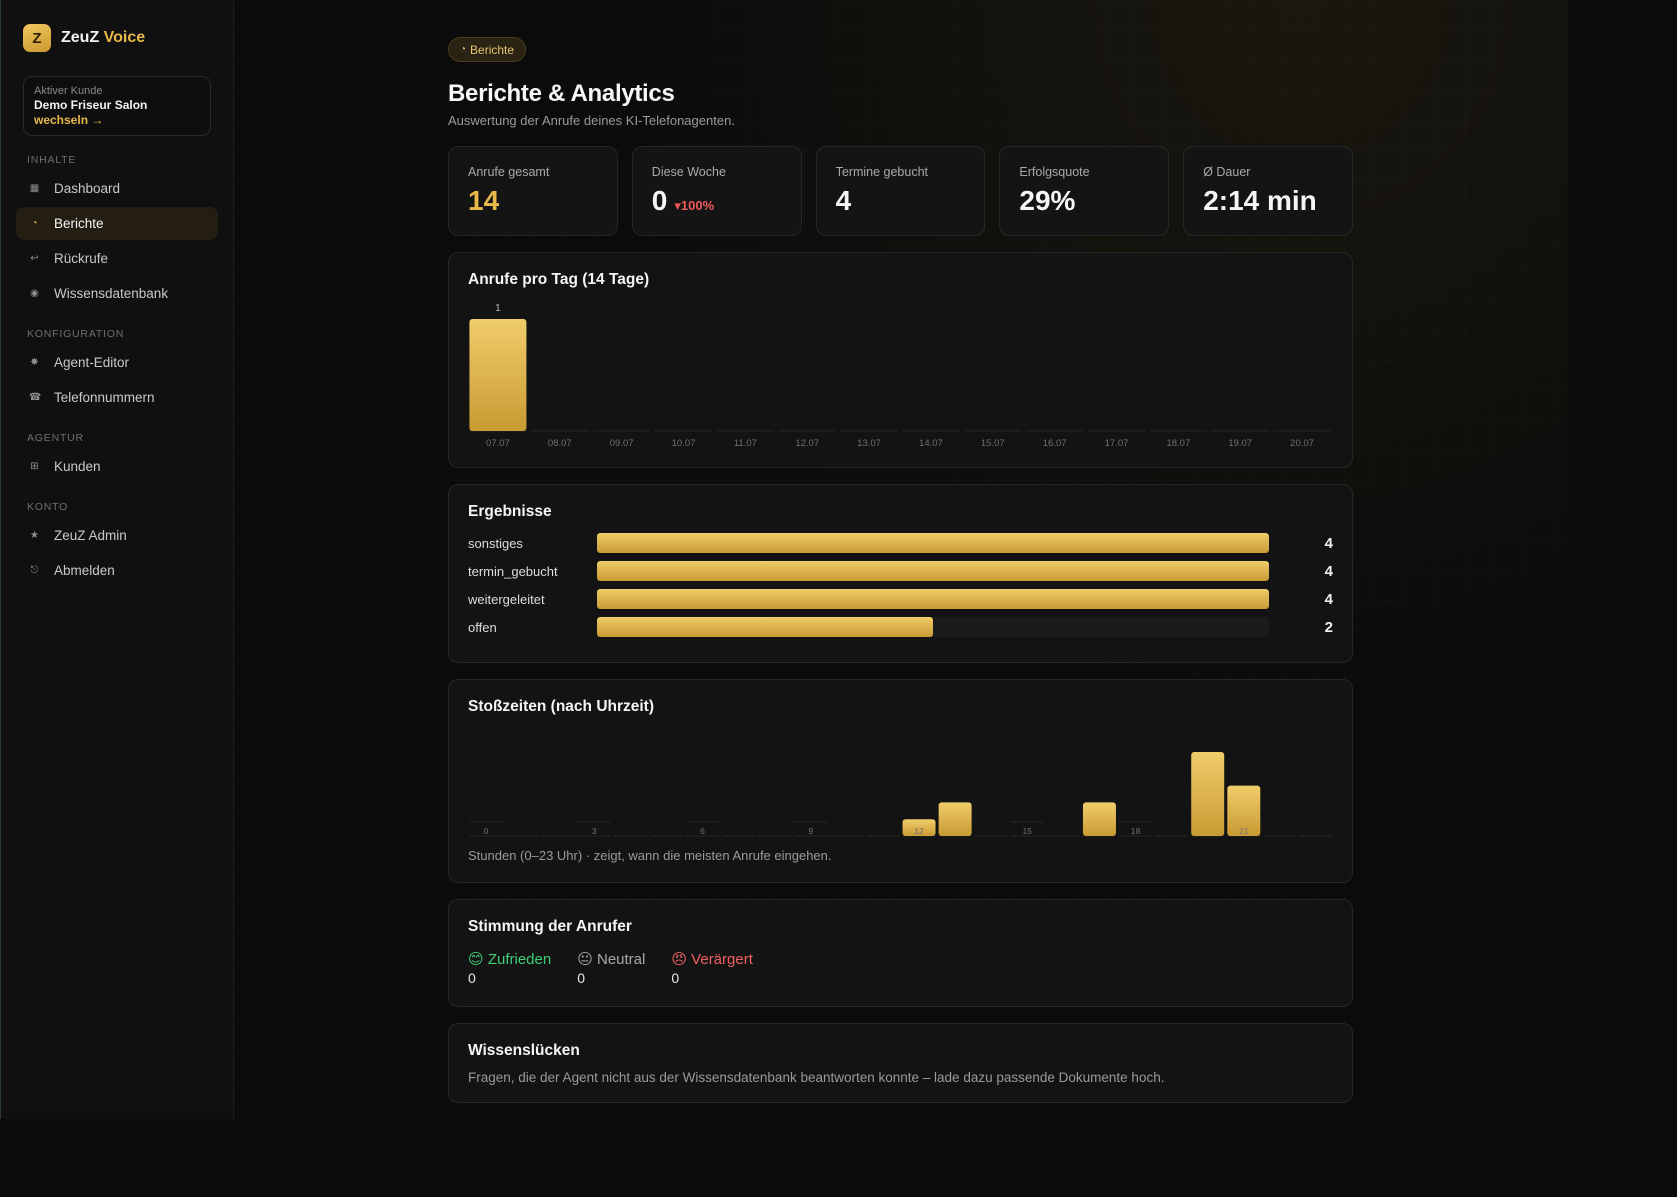 The width and height of the screenshot is (1677, 1197). What do you see at coordinates (561, 706) in the screenshot?
I see `peak-hours-title: Stoßzeiten (nach Uhrzeit)` at bounding box center [561, 706].